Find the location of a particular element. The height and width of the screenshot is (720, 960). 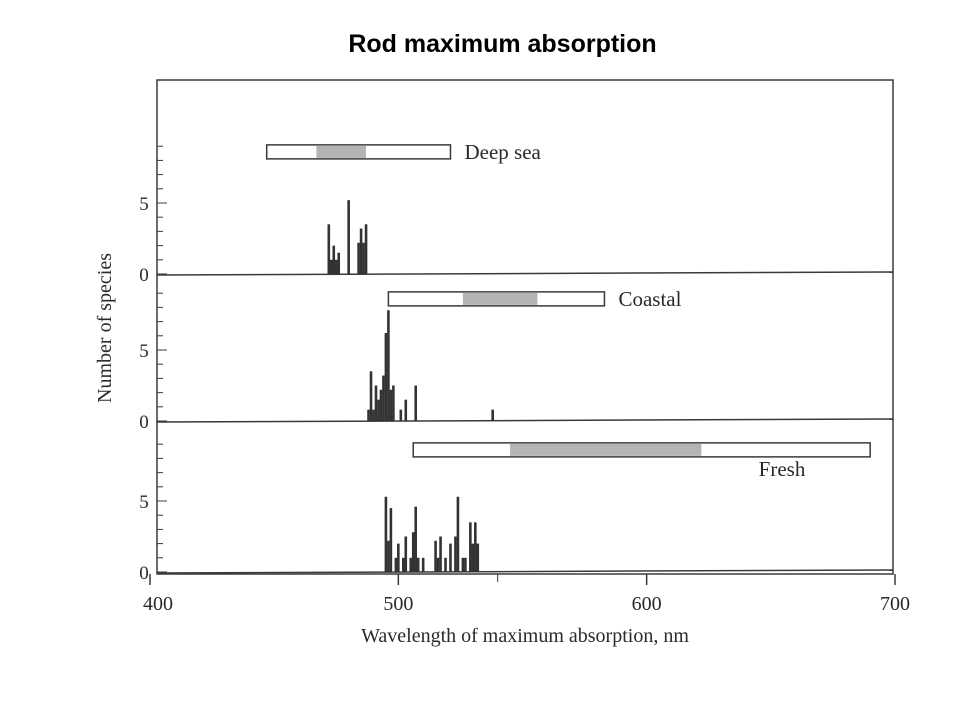

x-tick-label: 700 is located at coordinates (895, 604).